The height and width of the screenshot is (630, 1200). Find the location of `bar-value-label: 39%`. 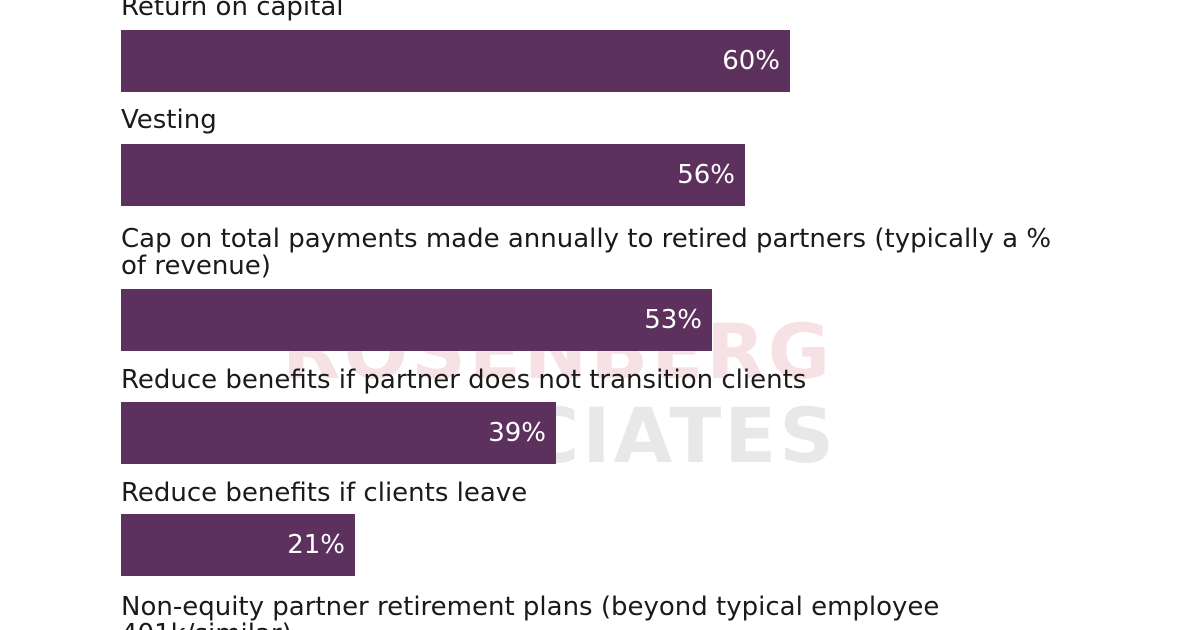

bar-value-label: 39% is located at coordinates (517, 433).